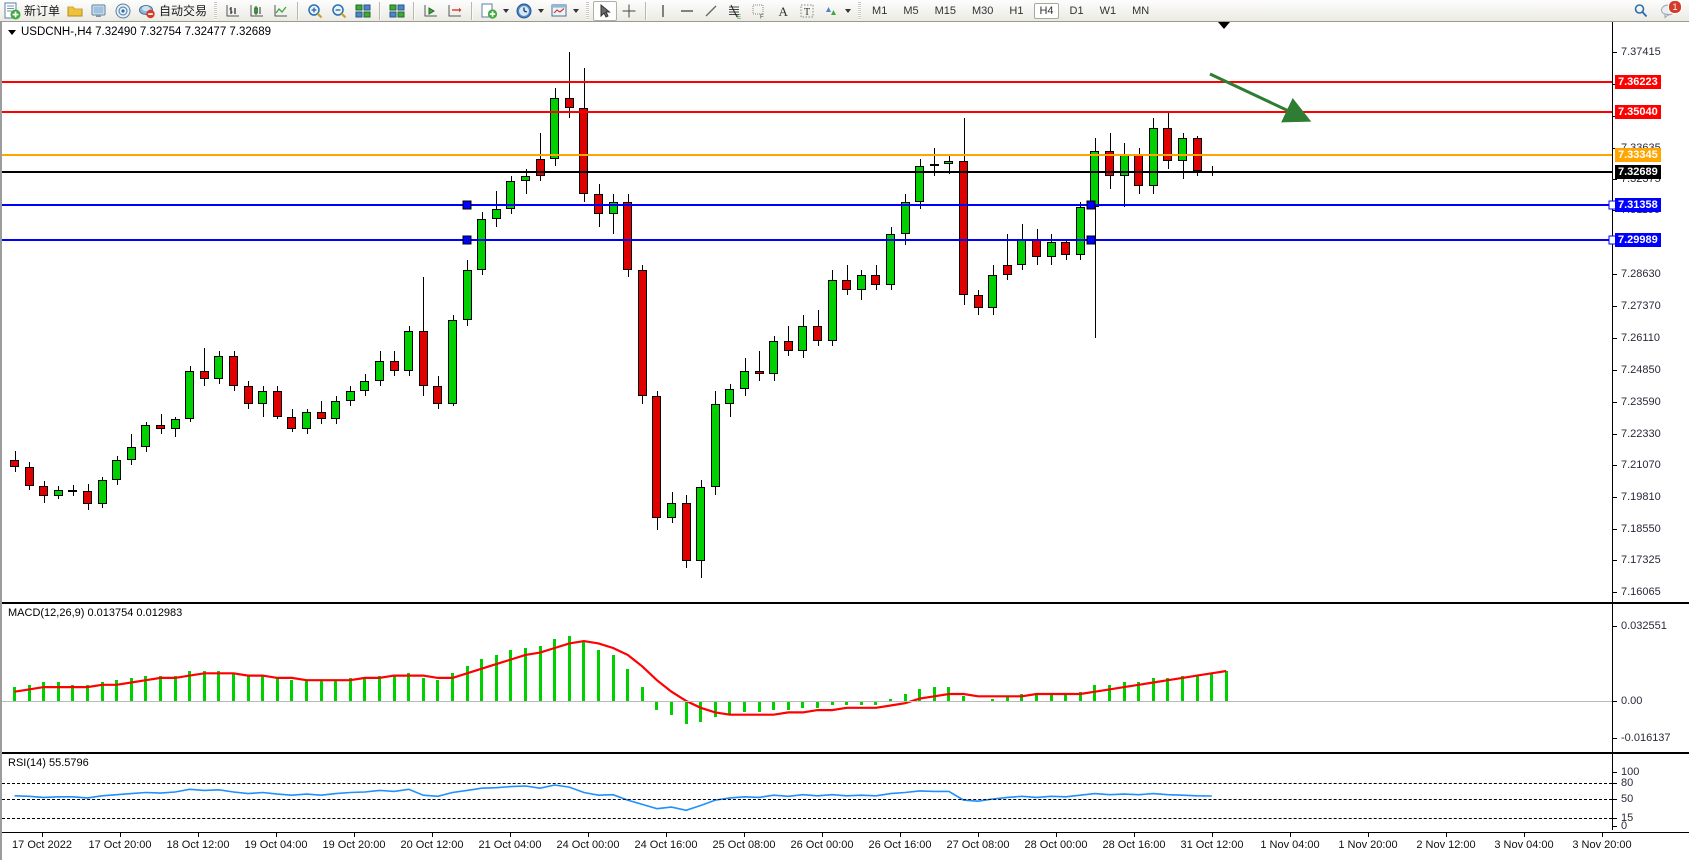 The height and width of the screenshot is (860, 1689). I want to click on grid-button, so click(397, 11).